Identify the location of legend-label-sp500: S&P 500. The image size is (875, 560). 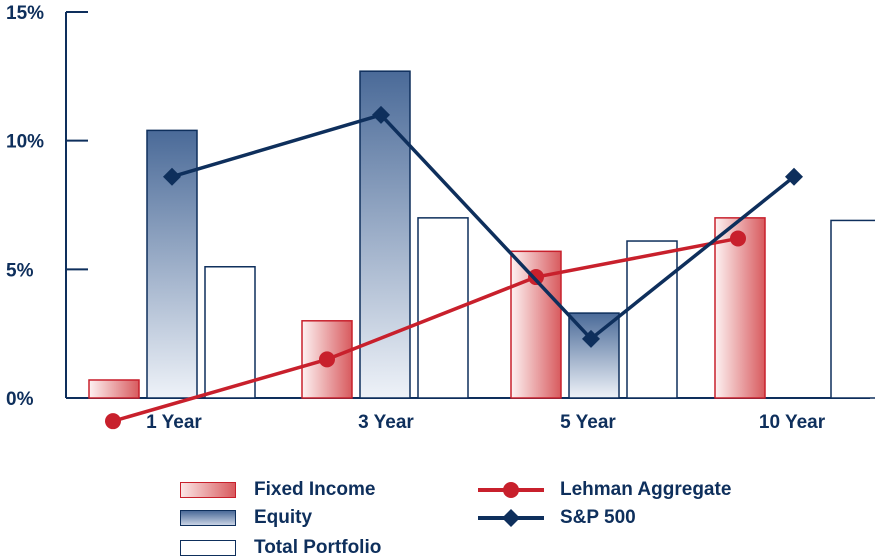
(598, 517).